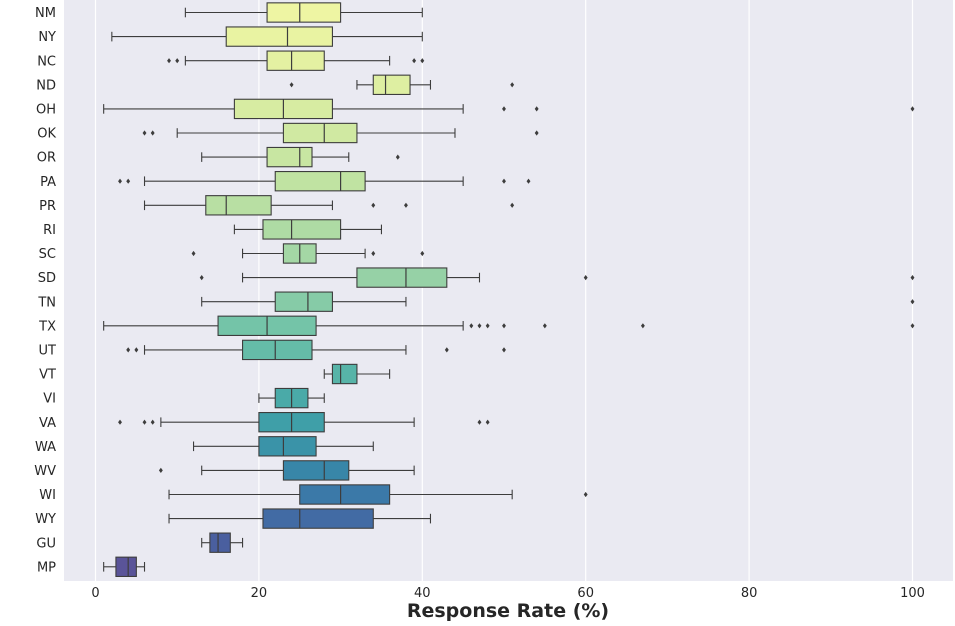 The width and height of the screenshot is (955, 626). Describe the element at coordinates (47, 495) in the screenshot. I see `y-tick-label: WI` at that location.